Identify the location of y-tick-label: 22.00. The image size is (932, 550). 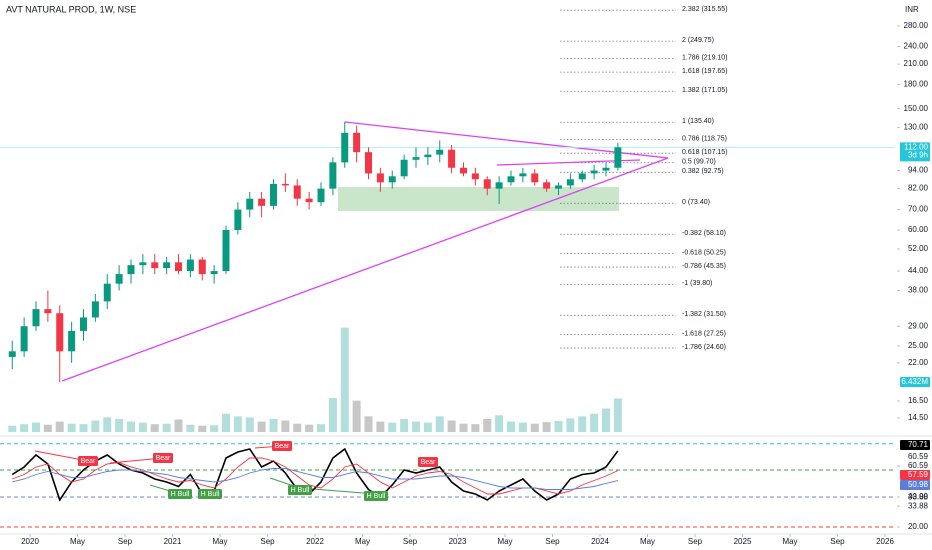
(918, 362).